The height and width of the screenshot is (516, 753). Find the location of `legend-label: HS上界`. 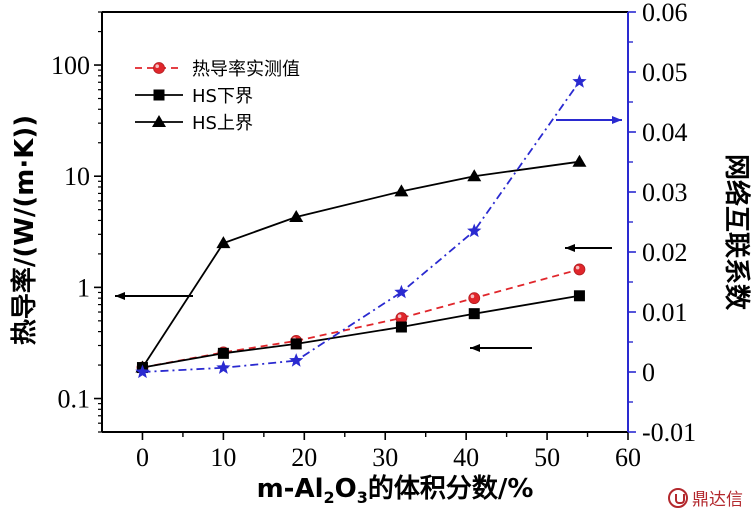

legend-label: HS上界 is located at coordinates (222, 123).